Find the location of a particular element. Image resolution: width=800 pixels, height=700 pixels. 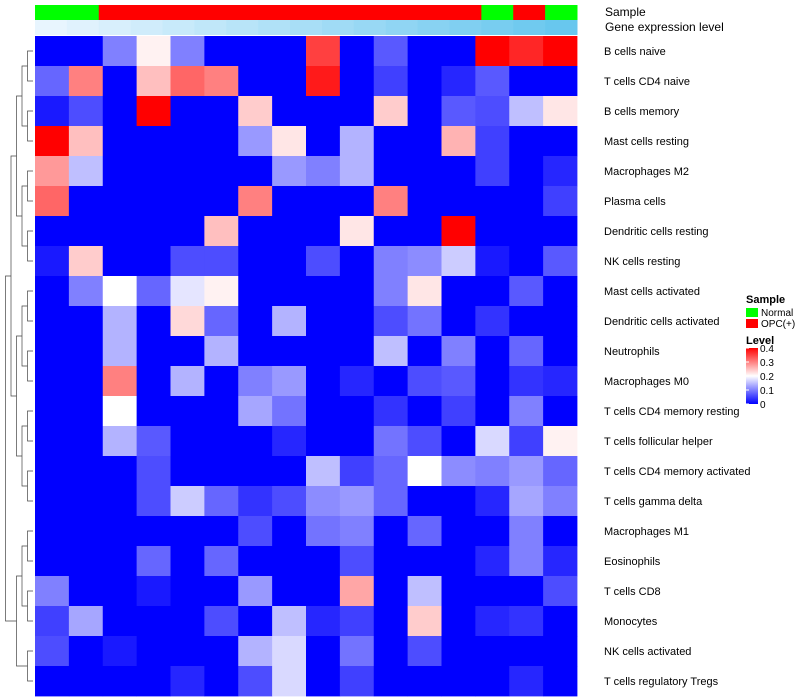

legend-swatch-normal is located at coordinates (752, 312).